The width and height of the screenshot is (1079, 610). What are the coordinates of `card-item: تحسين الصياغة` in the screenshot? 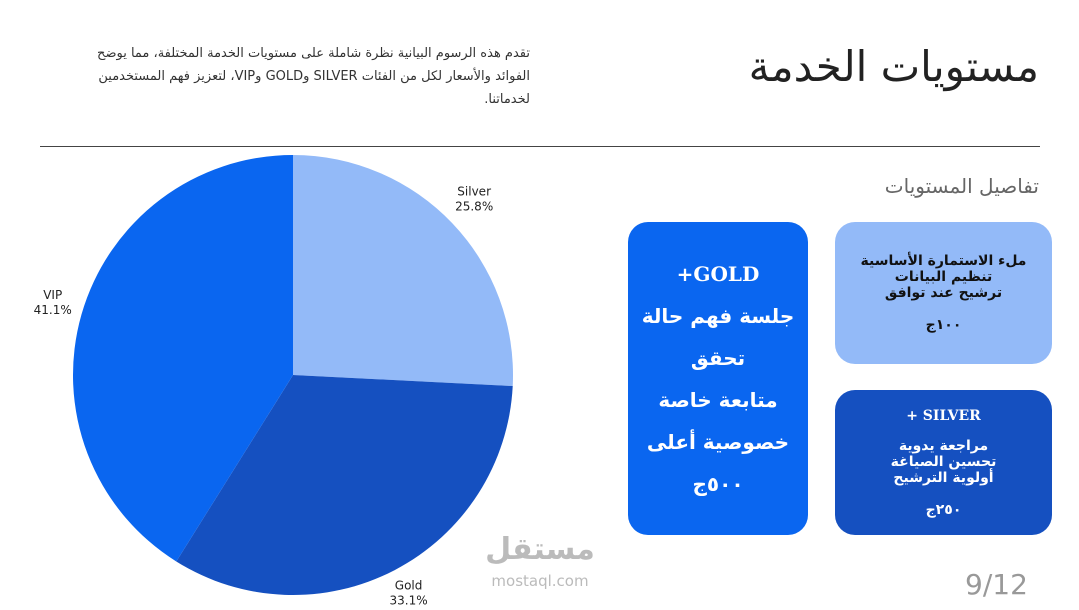 It's located at (943, 461).